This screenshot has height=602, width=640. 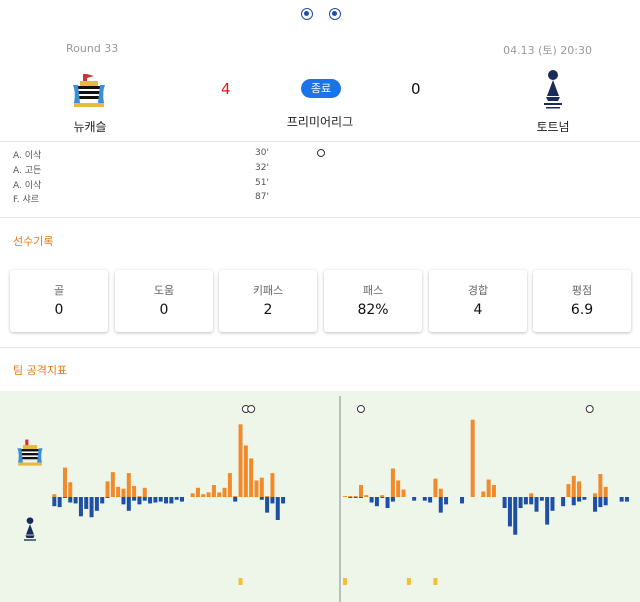 What do you see at coordinates (262, 197) in the screenshot?
I see `event-minute: 87'` at bounding box center [262, 197].